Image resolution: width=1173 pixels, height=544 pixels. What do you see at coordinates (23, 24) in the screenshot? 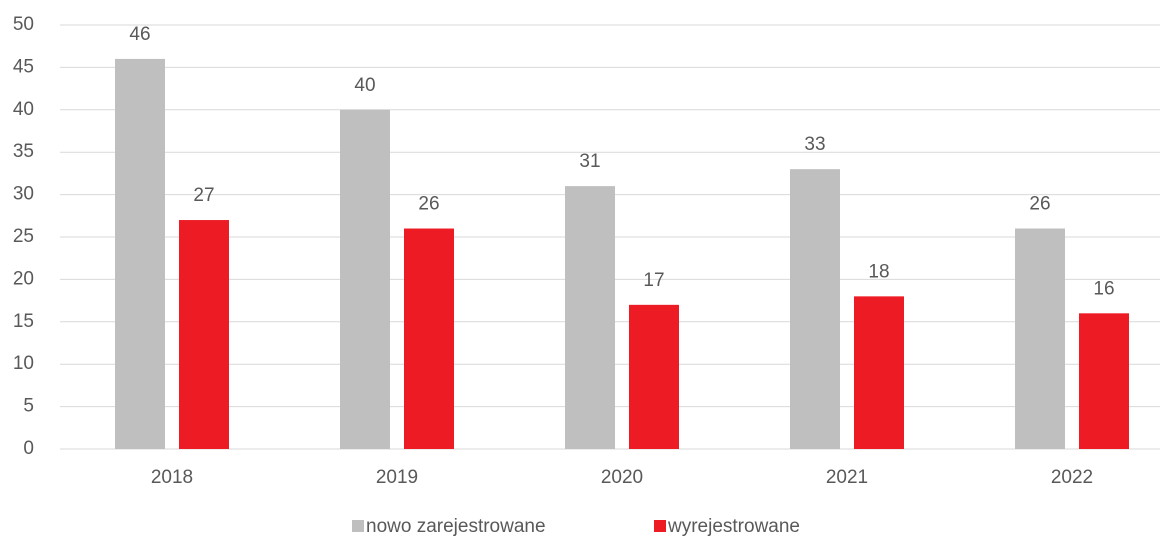
I see `y-tick-label: 50` at bounding box center [23, 24].